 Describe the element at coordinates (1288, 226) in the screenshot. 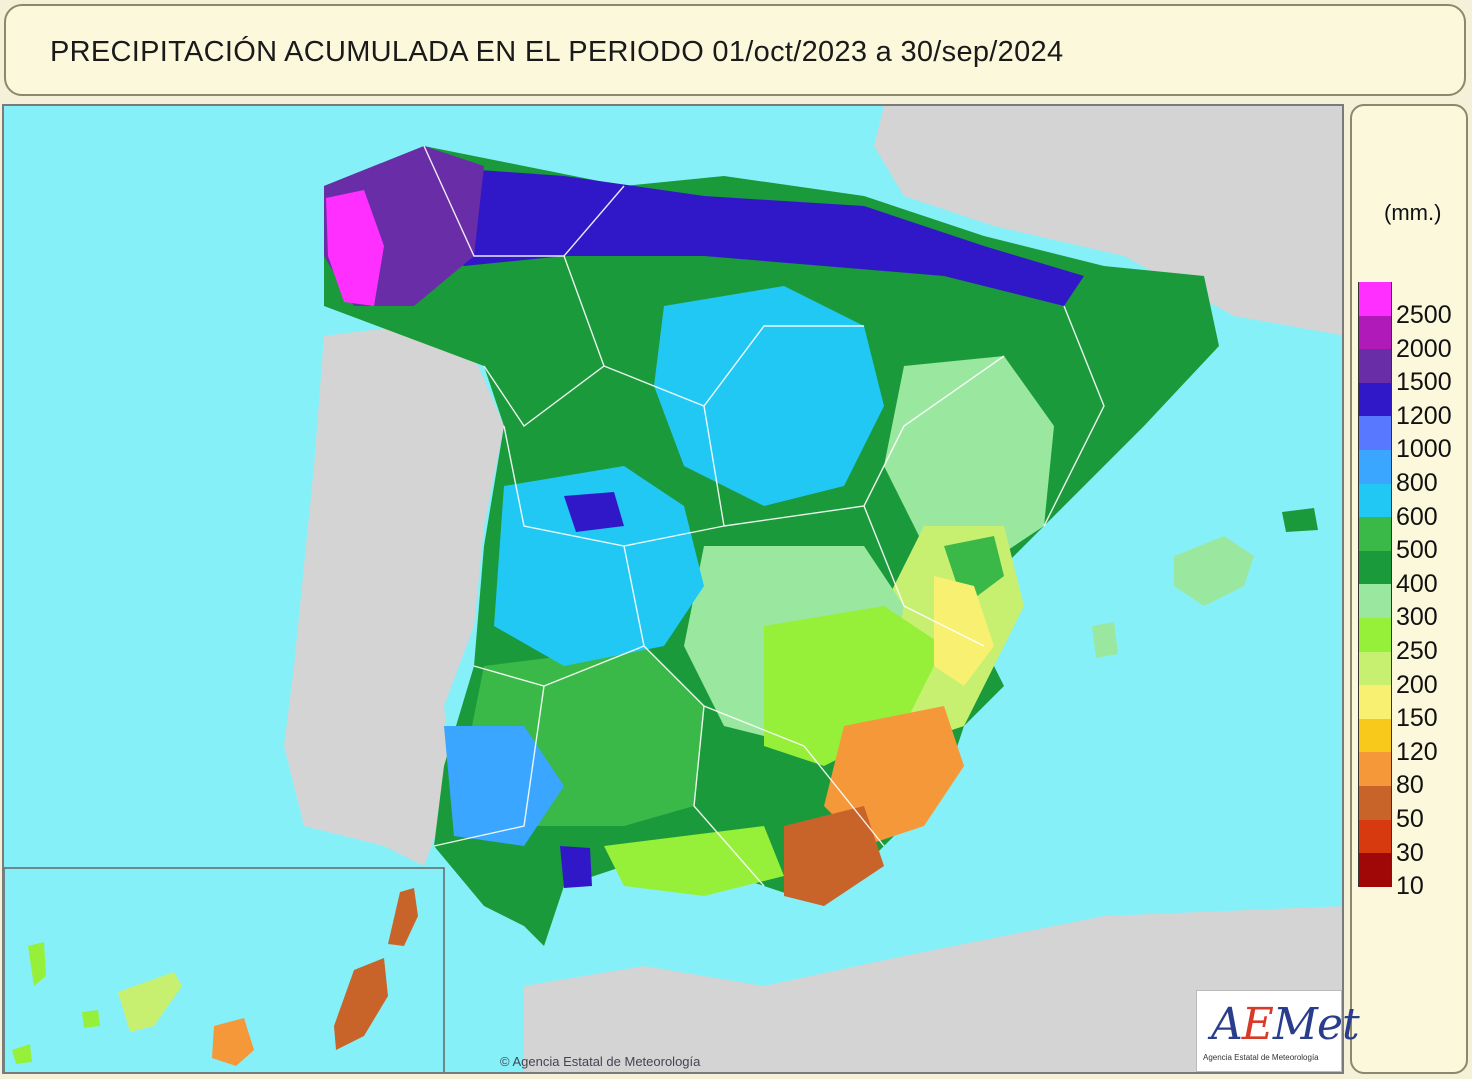

I see `italy-sardinia-landmass` at that location.